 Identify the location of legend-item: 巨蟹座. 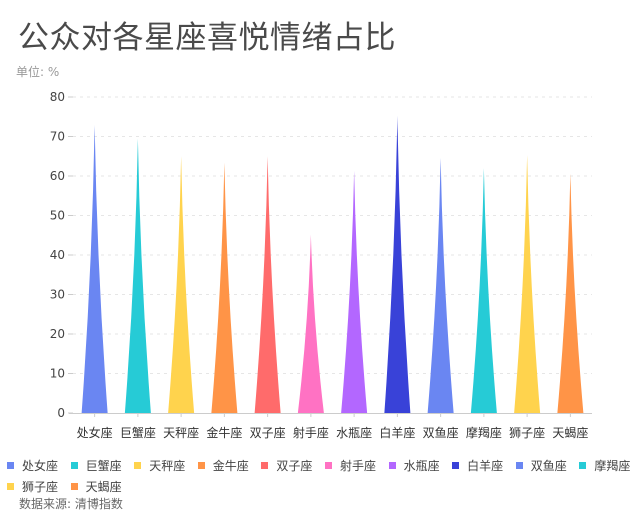
(102, 465).